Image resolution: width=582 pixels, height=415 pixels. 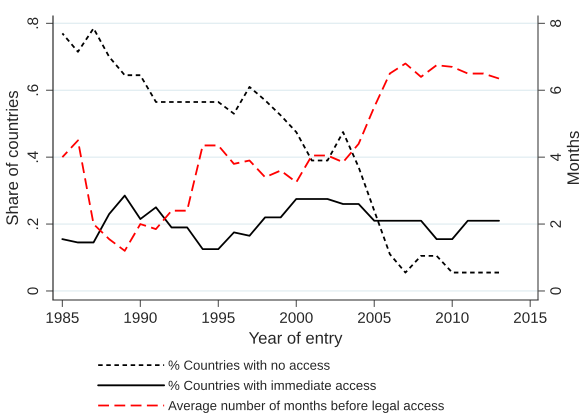 I want to click on y2-tick-label: 4, so click(x=555, y=157).